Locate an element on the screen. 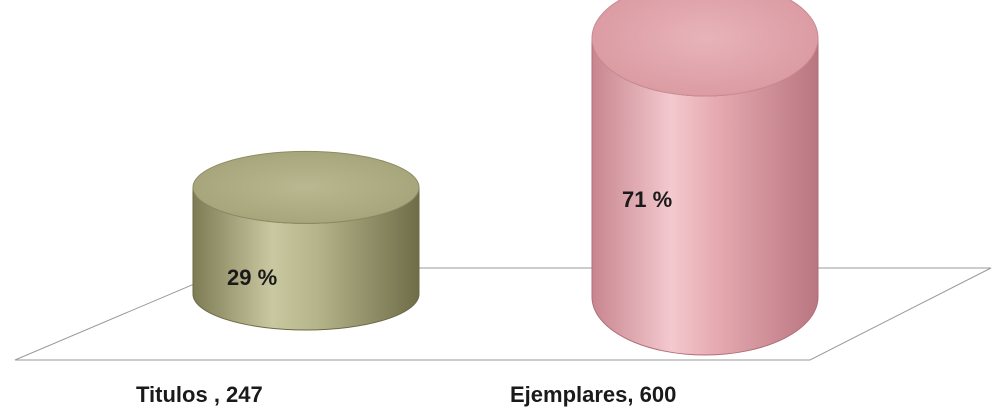 The height and width of the screenshot is (416, 1005). category-label-1: Ejemplares, 600 is located at coordinates (593, 394).